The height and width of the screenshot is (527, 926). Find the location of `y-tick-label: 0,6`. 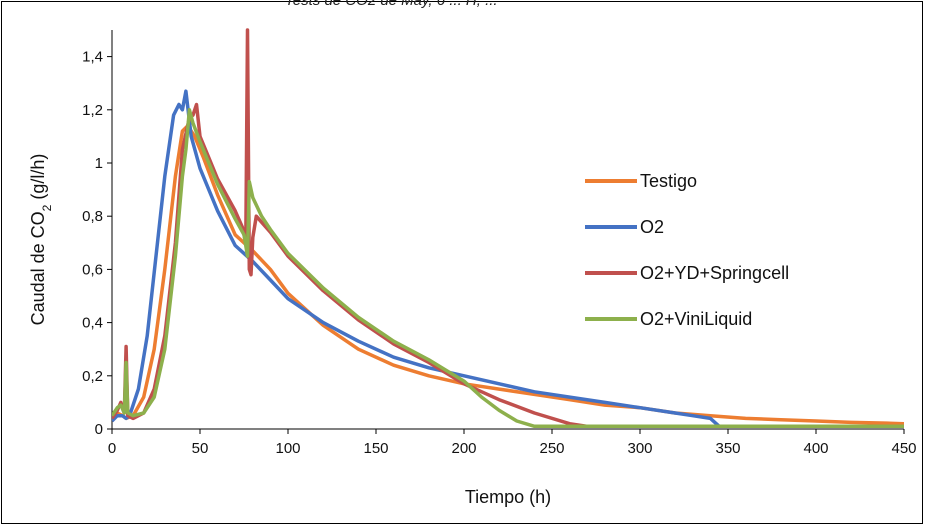

y-tick-label: 0,6 is located at coordinates (92, 269).